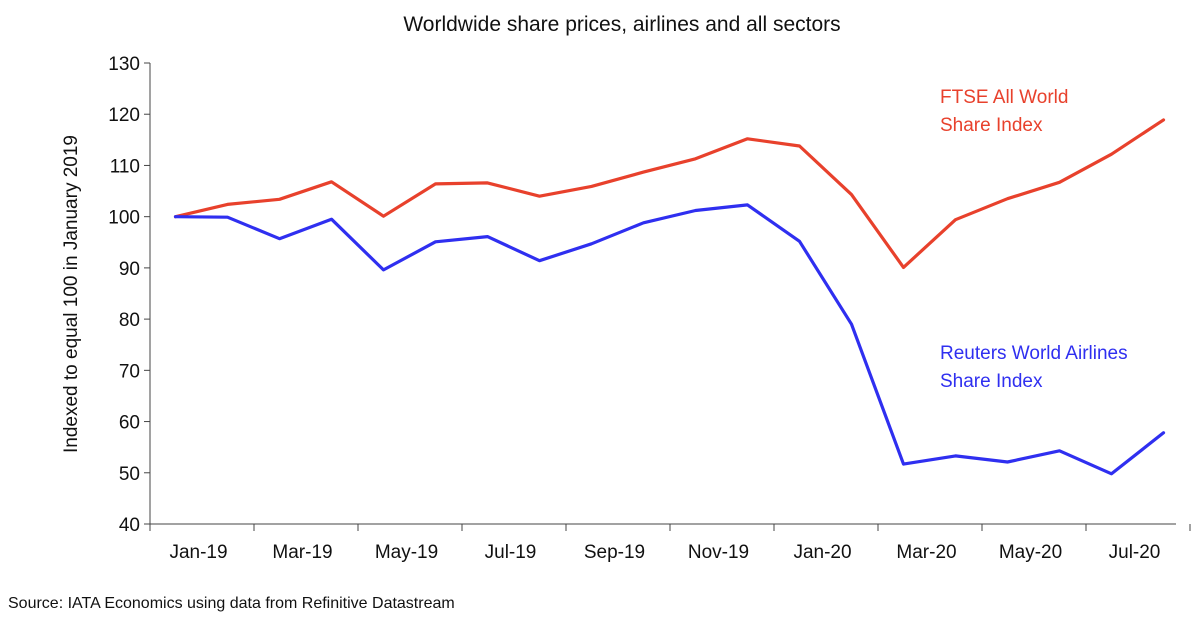  Describe the element at coordinates (511, 552) in the screenshot. I see `x-tick-label: Jul-19` at that location.